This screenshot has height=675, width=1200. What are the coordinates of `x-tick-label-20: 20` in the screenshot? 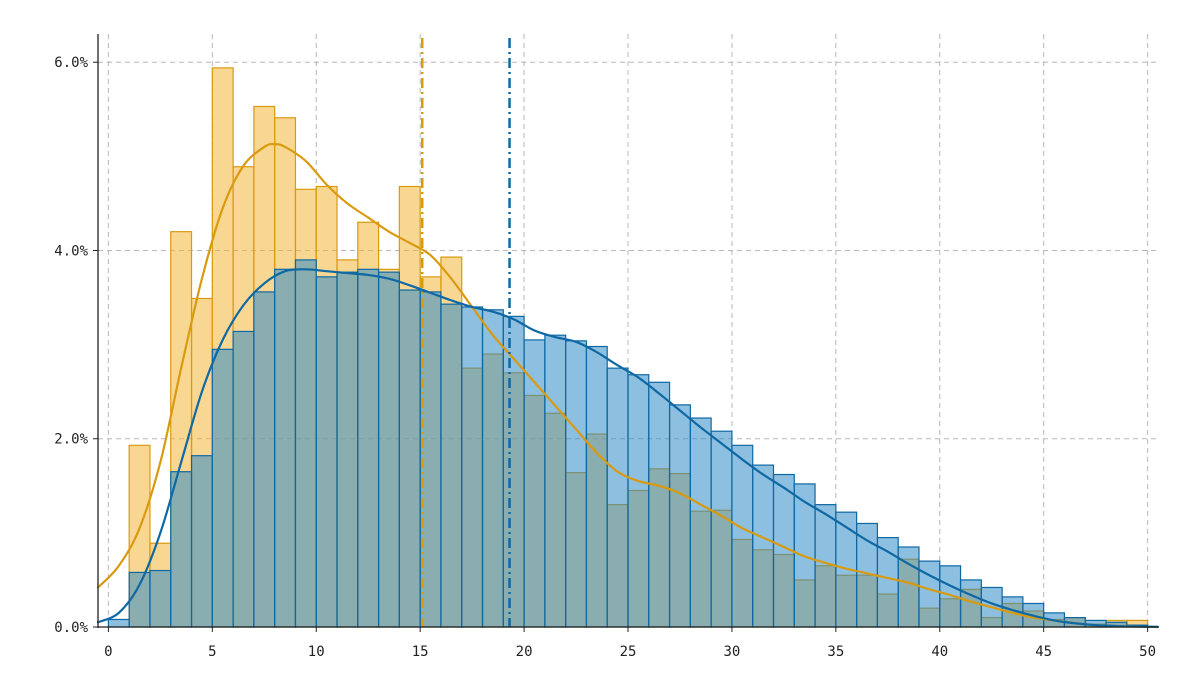 It's located at (524, 652).